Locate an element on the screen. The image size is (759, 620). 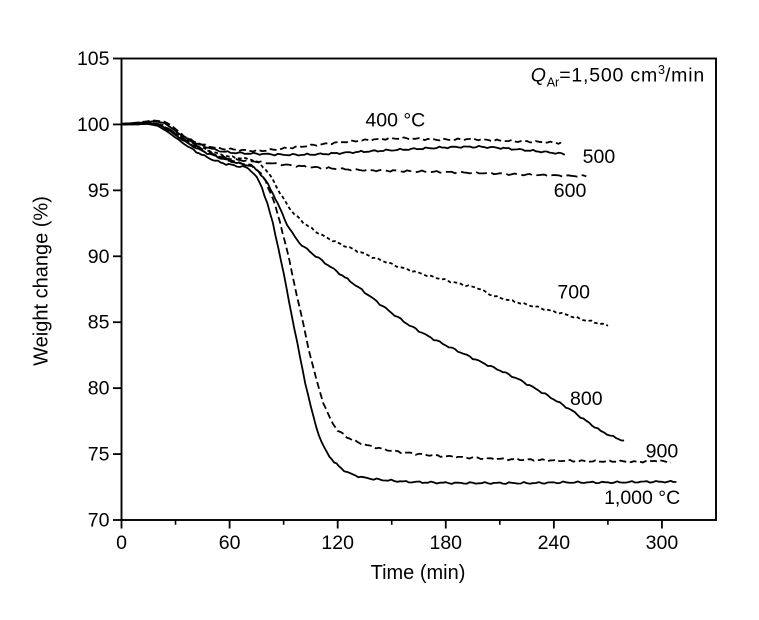
y-tick-label: 90 is located at coordinates (99, 257).